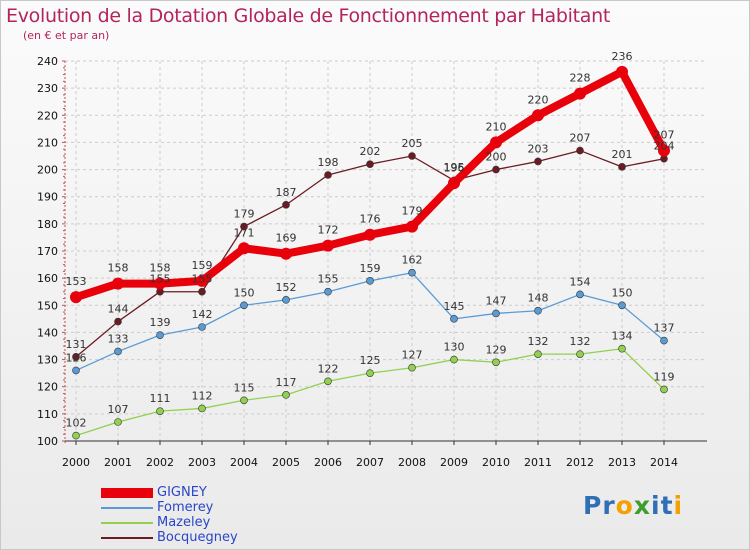 This screenshot has width=750, height=550. What do you see at coordinates (47, 115) in the screenshot?
I see `y-tick-label: 220` at bounding box center [47, 115].